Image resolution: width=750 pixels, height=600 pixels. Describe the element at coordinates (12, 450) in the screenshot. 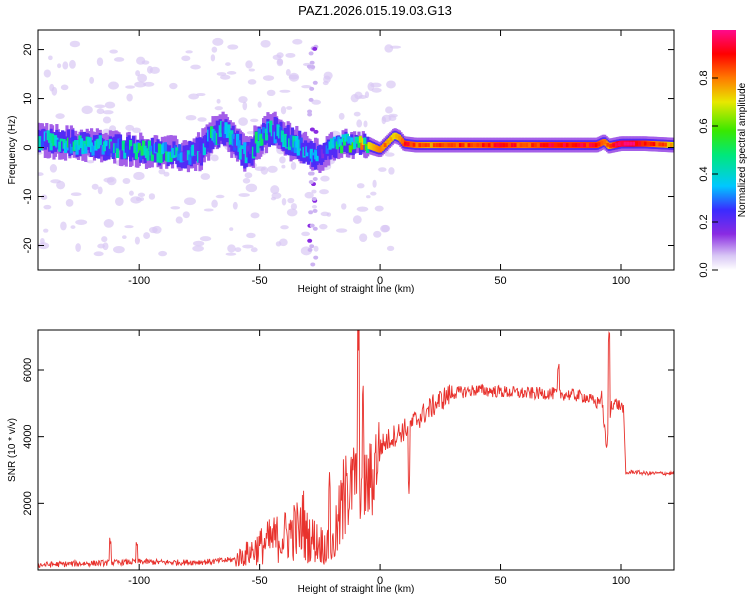

I see `snr-y-label: SNR (10 * v/v)` at that location.